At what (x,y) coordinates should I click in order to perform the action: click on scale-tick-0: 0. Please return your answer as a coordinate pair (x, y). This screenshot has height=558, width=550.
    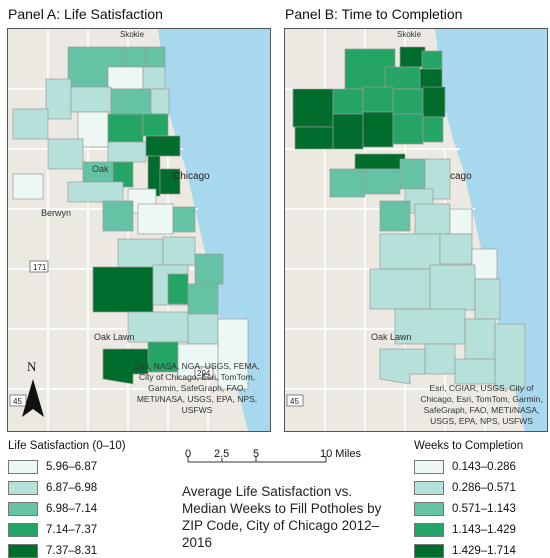
    Looking at the image, I should click on (188, 454).